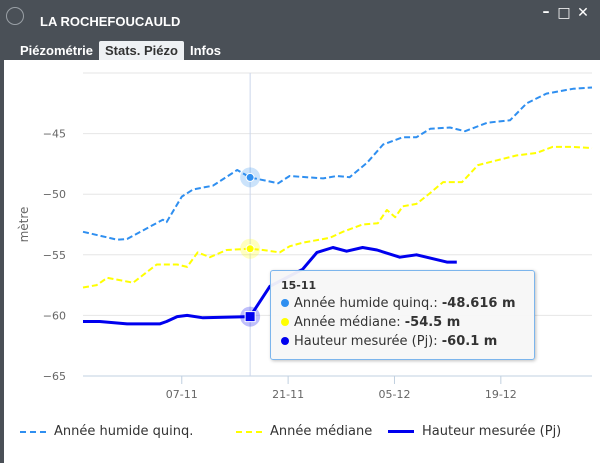  What do you see at coordinates (394, 394) in the screenshot?
I see `x-tick-label: 05-12` at bounding box center [394, 394].